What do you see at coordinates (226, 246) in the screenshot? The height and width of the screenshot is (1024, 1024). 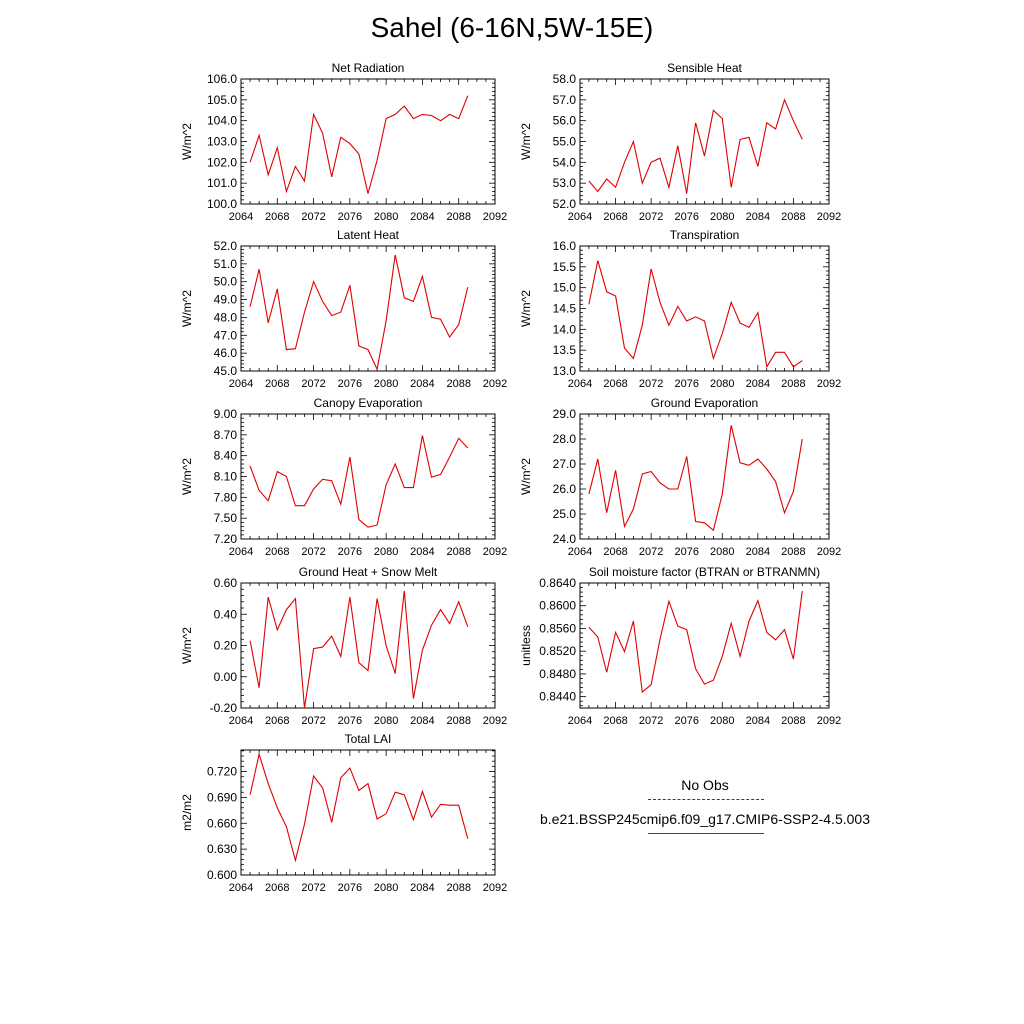 I see `y-tick-label: 52.0` at bounding box center [226, 246].